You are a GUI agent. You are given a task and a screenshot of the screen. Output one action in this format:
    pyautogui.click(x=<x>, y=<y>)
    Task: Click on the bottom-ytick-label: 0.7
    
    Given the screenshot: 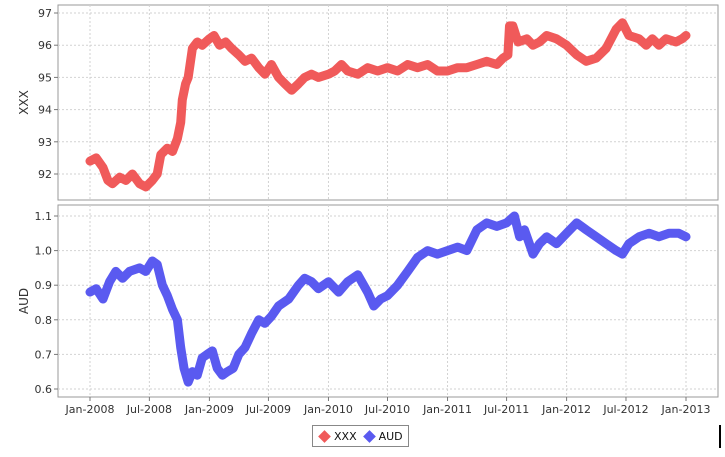 What is the action you would take?
    pyautogui.click(x=44, y=354)
    